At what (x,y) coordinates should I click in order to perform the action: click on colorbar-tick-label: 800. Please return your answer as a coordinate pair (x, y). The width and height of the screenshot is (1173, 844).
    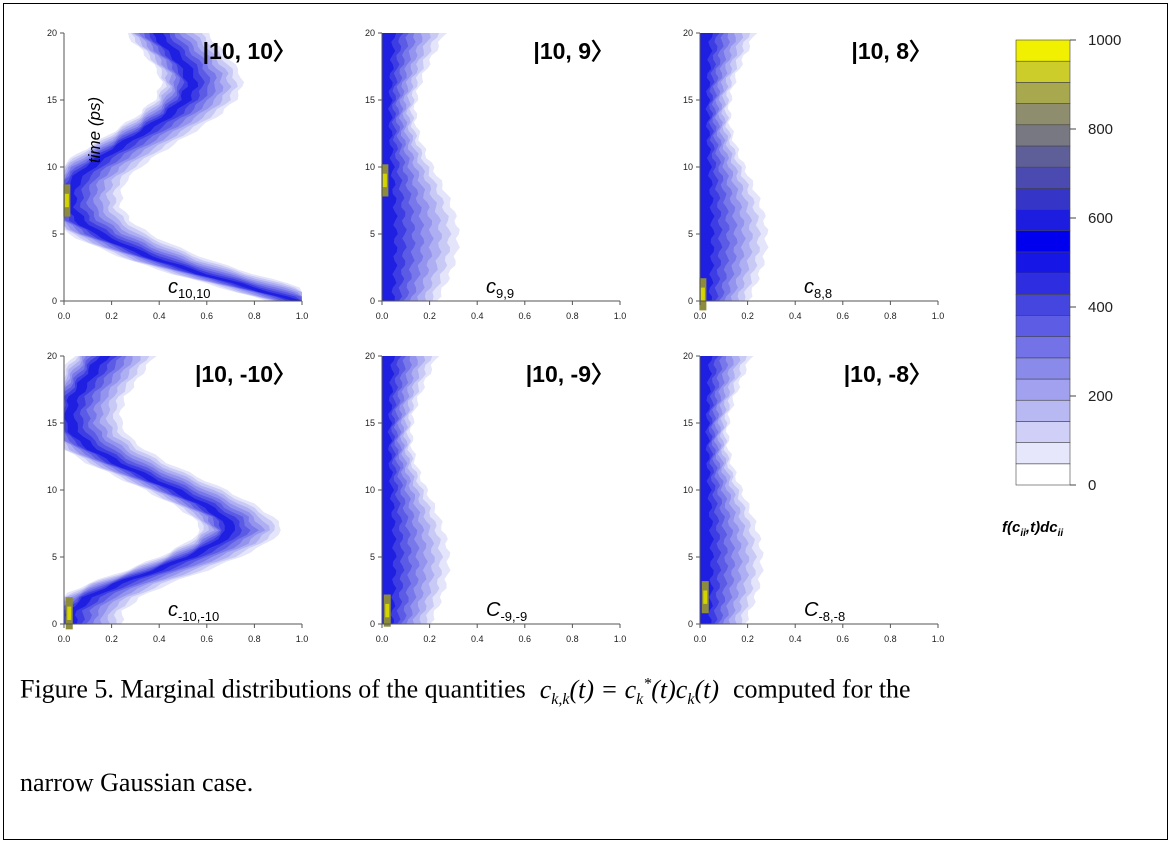
    Looking at the image, I should click on (1100, 129).